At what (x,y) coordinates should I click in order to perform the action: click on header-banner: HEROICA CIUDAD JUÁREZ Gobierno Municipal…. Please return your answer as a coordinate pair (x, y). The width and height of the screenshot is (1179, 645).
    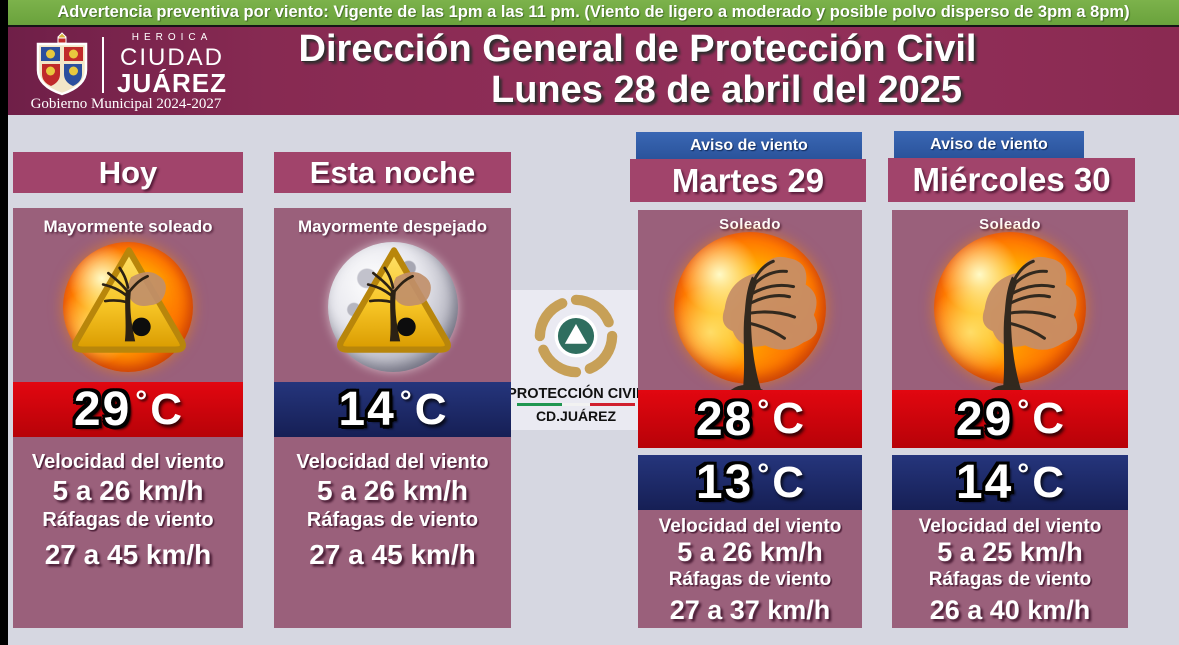
    Looking at the image, I should click on (593, 70).